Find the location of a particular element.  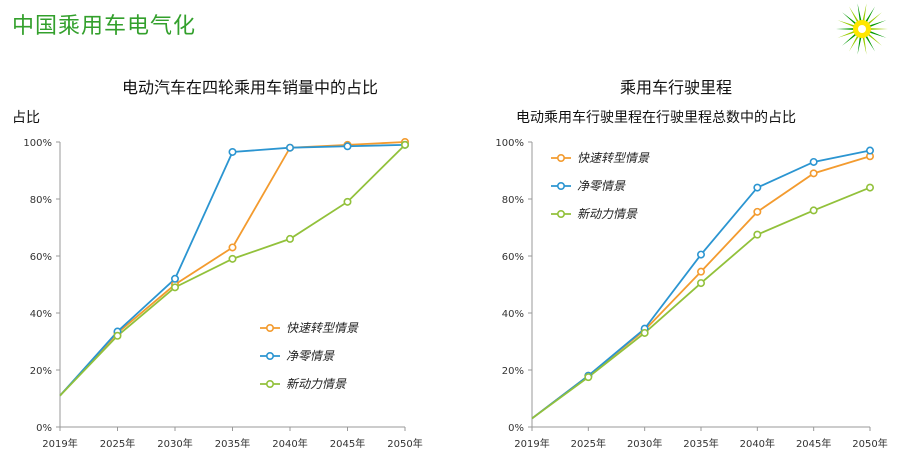

chart-right-title: 乘用车行驶里程 is located at coordinates (676, 87).